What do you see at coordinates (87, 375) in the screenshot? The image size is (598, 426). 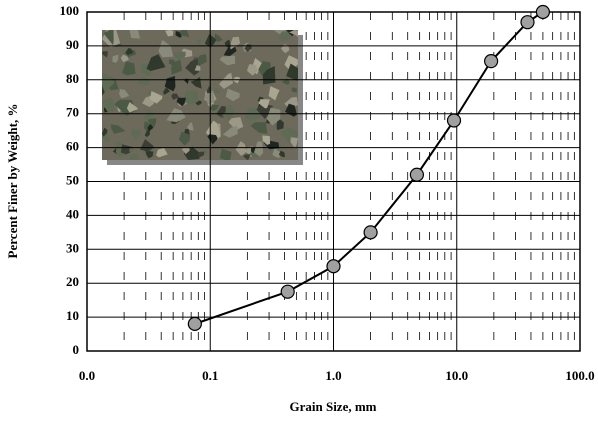 I see `x-tick-label: 0.0` at bounding box center [87, 375].